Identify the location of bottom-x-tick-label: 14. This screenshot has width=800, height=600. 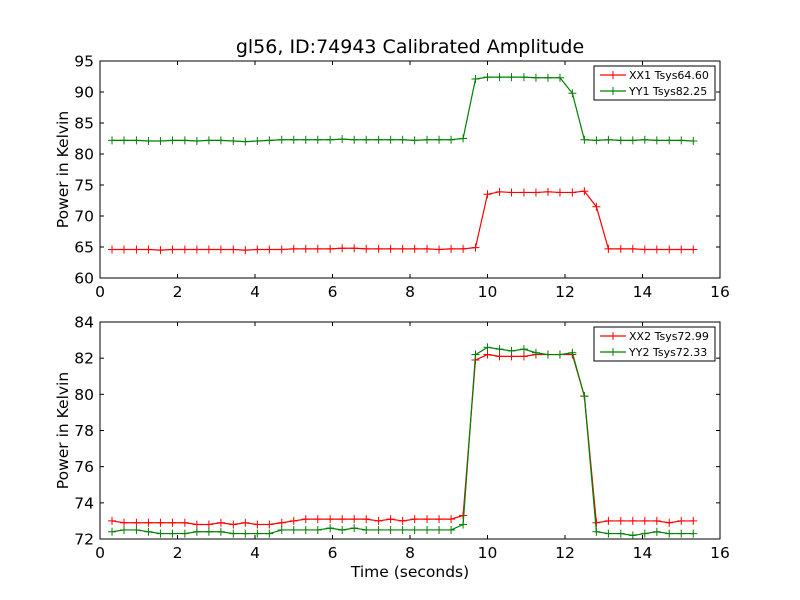
(643, 553).